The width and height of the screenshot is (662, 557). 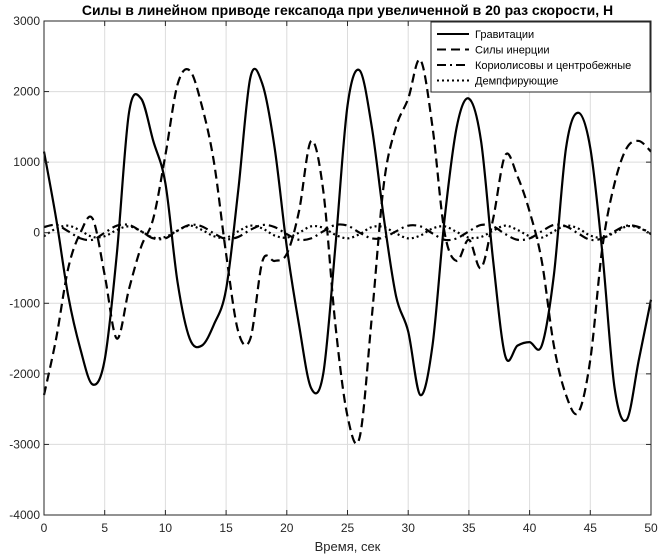 What do you see at coordinates (104, 528) in the screenshot?
I see `x-tick-label: 5` at bounding box center [104, 528].